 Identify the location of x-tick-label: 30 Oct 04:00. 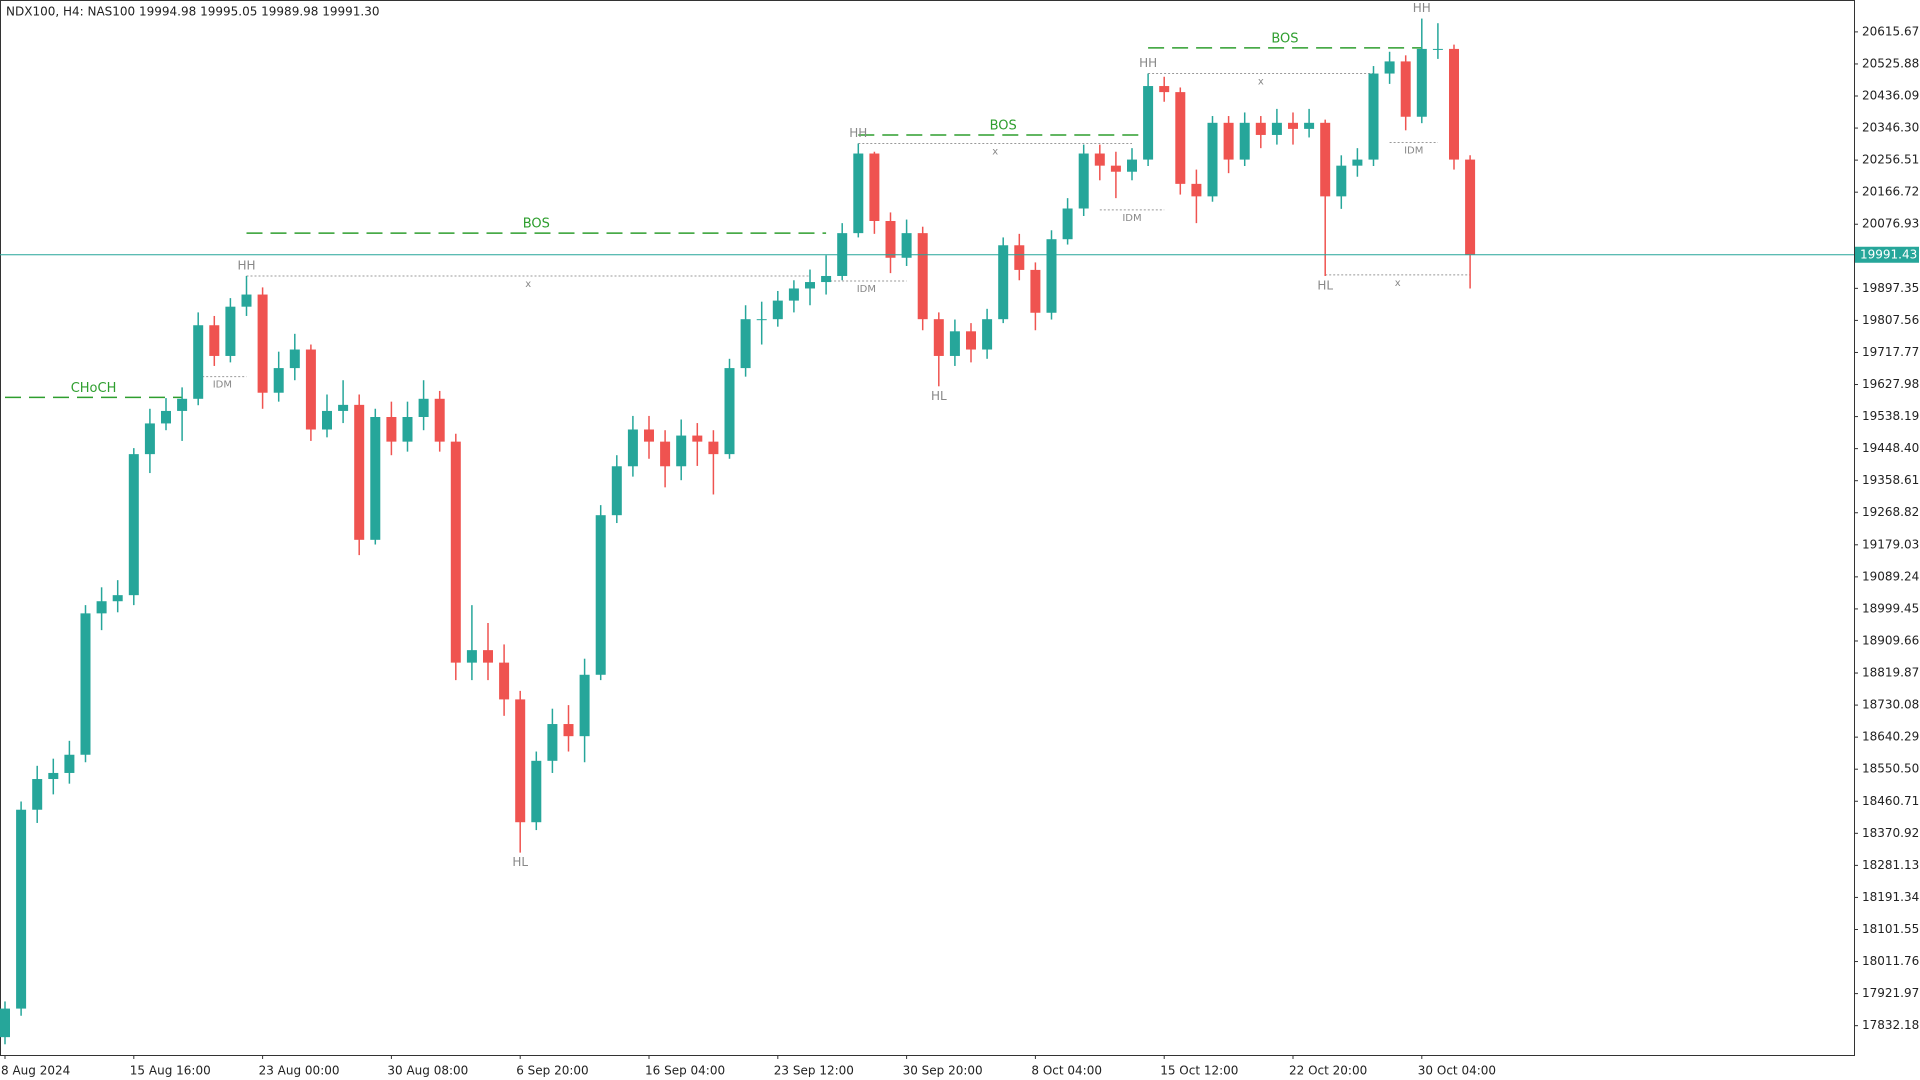
(1457, 1071).